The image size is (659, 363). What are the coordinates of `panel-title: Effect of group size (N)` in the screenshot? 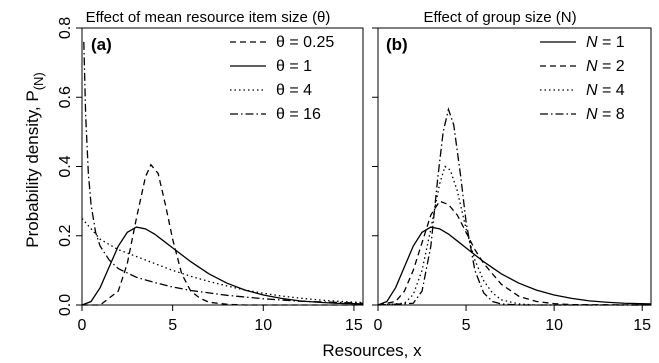 It's located at (499, 17).